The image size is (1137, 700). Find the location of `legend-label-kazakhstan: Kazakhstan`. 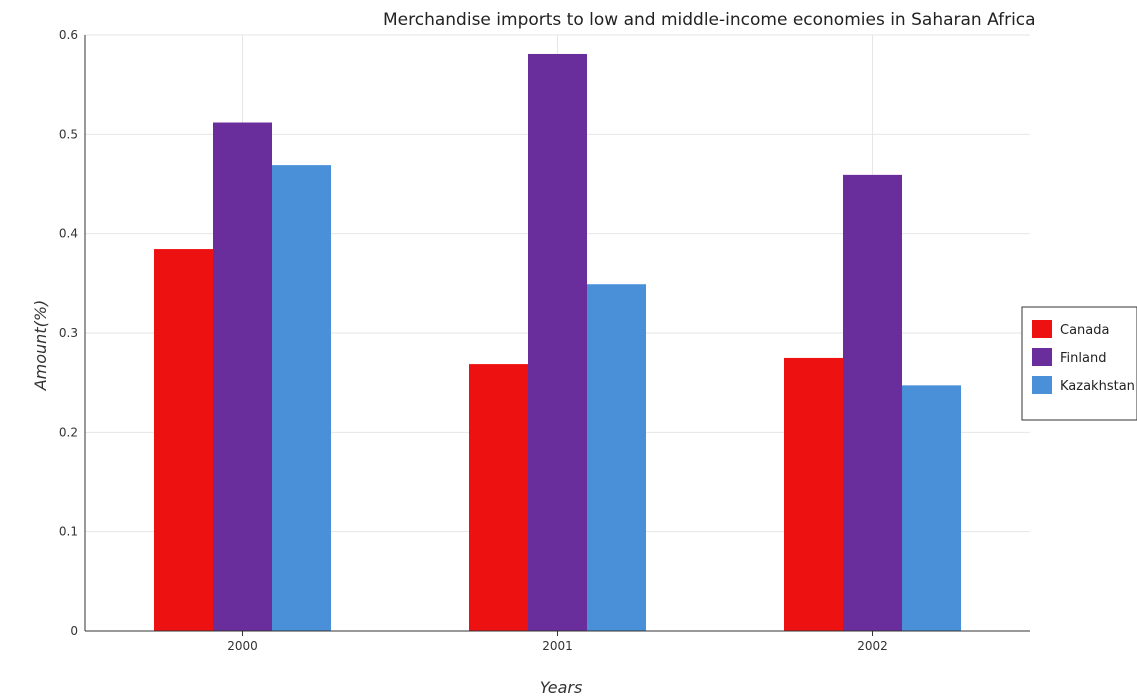

legend-label-kazakhstan: Kazakhstan is located at coordinates (1097, 386).